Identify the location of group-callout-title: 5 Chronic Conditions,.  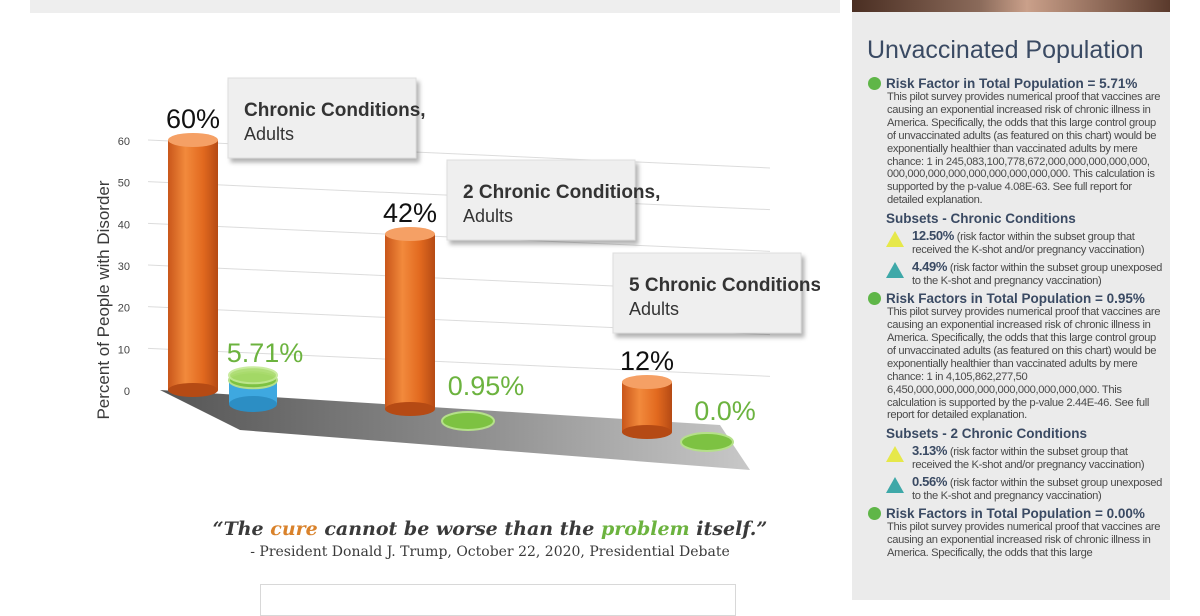
(724, 285).